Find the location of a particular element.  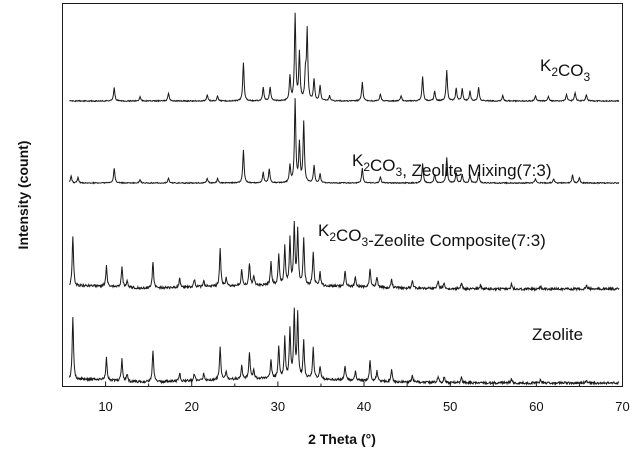

x-axis-label: 2 Theta (°) is located at coordinates (342, 439).